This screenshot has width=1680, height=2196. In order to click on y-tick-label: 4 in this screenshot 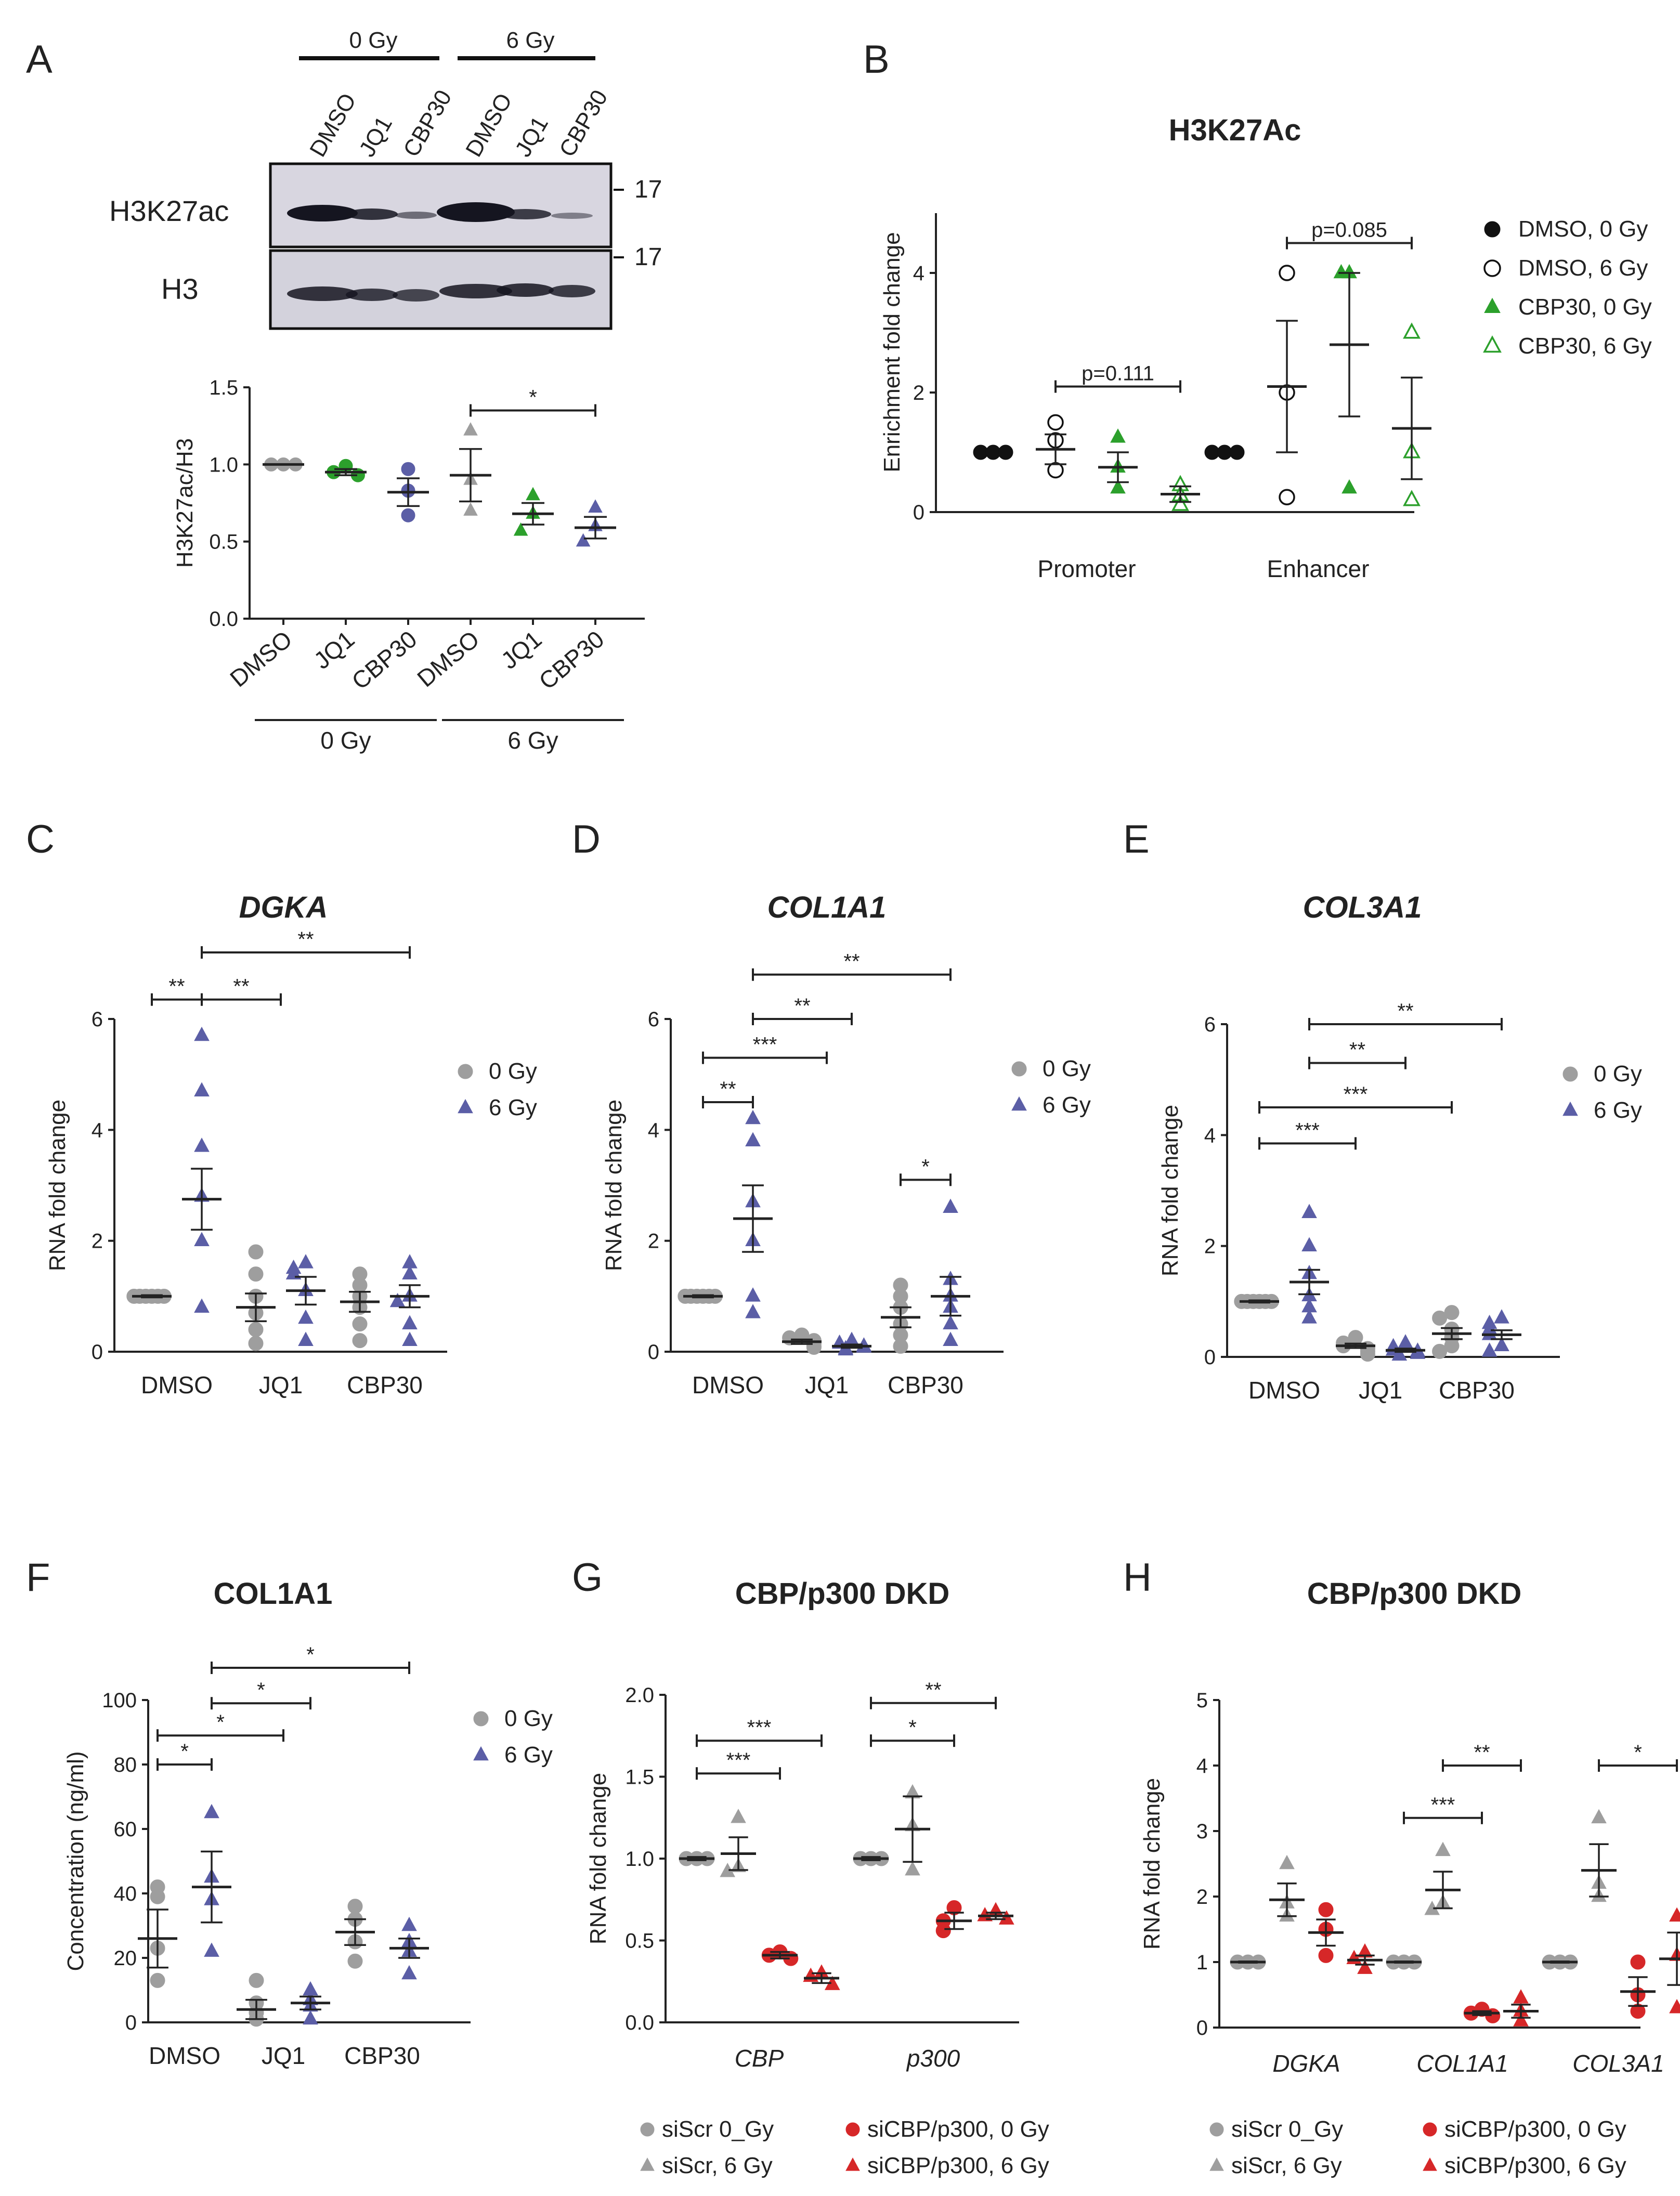, I will do `click(653, 1130)`.